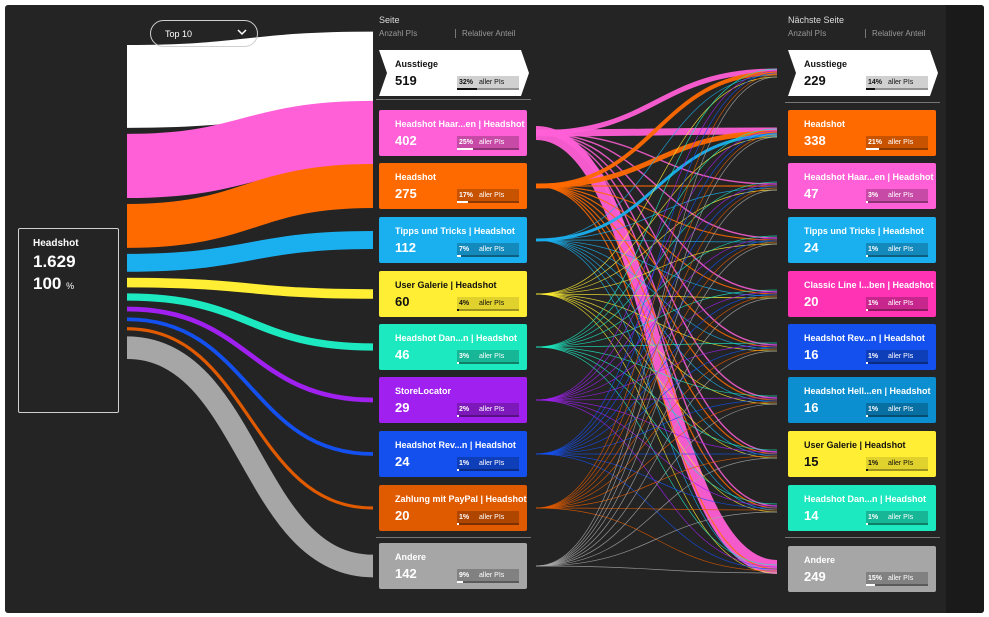 The height and width of the screenshot is (617, 989). I want to click on top-n-dropdown: Top 10, so click(204, 33).